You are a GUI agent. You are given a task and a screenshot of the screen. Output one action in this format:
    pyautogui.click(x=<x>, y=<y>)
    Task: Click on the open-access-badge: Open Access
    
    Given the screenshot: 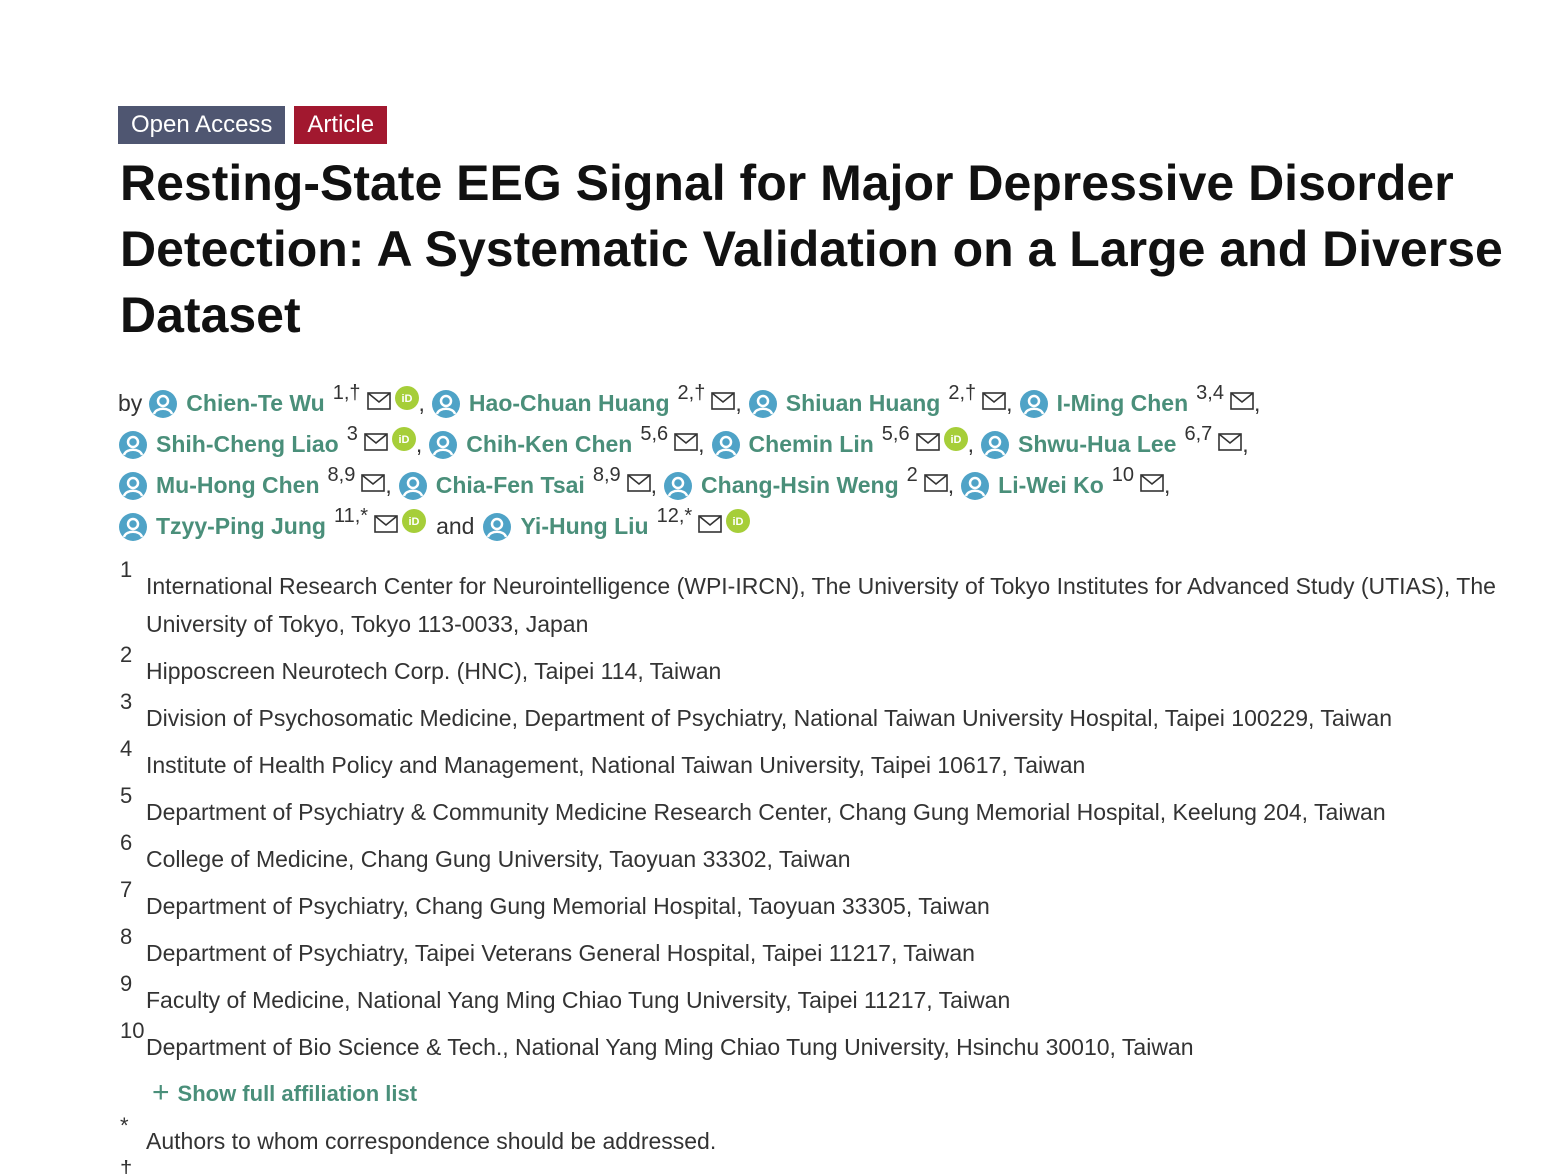 What is the action you would take?
    pyautogui.click(x=202, y=125)
    